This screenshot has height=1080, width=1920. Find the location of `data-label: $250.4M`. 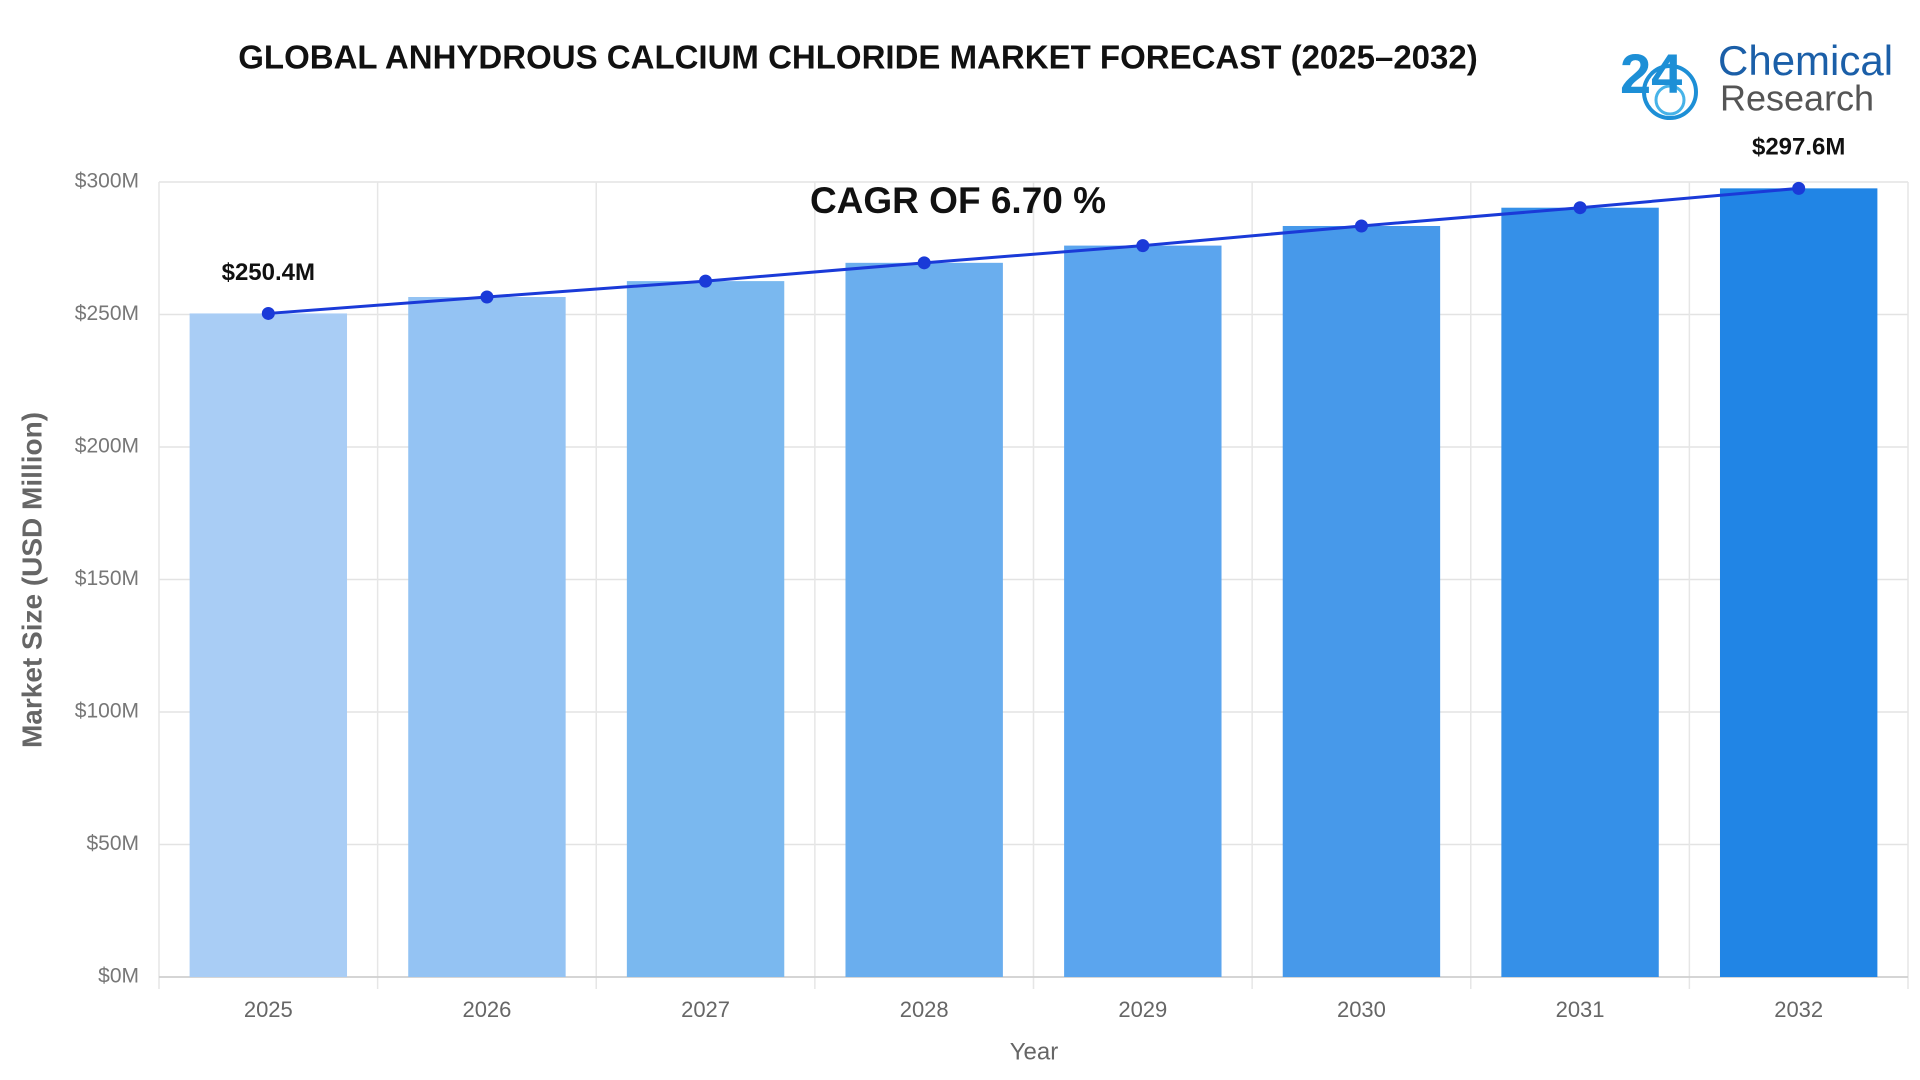

data-label: $250.4M is located at coordinates (268, 272).